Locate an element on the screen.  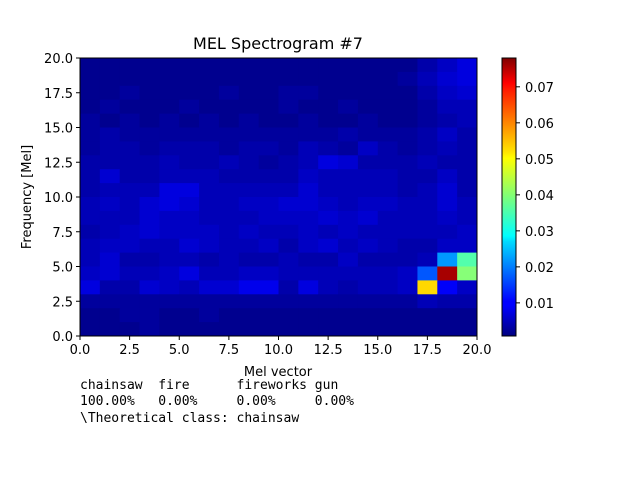
x-tick-label: 17.5 is located at coordinates (427, 350).